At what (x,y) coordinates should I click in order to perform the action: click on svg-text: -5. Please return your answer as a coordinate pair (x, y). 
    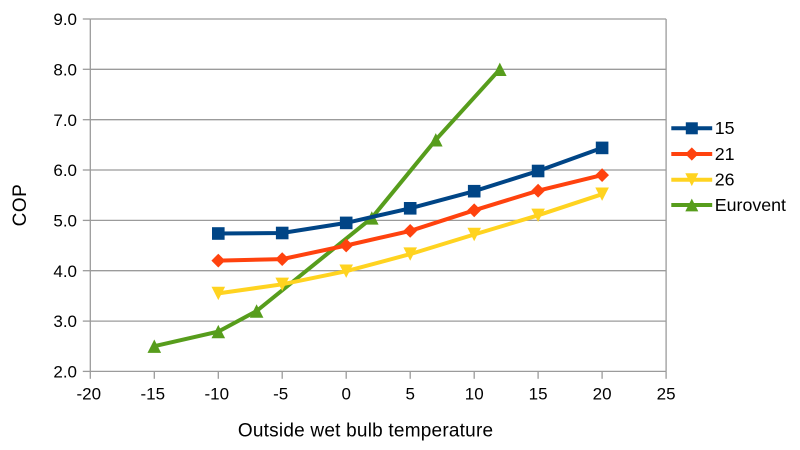
    Looking at the image, I should click on (280, 393).